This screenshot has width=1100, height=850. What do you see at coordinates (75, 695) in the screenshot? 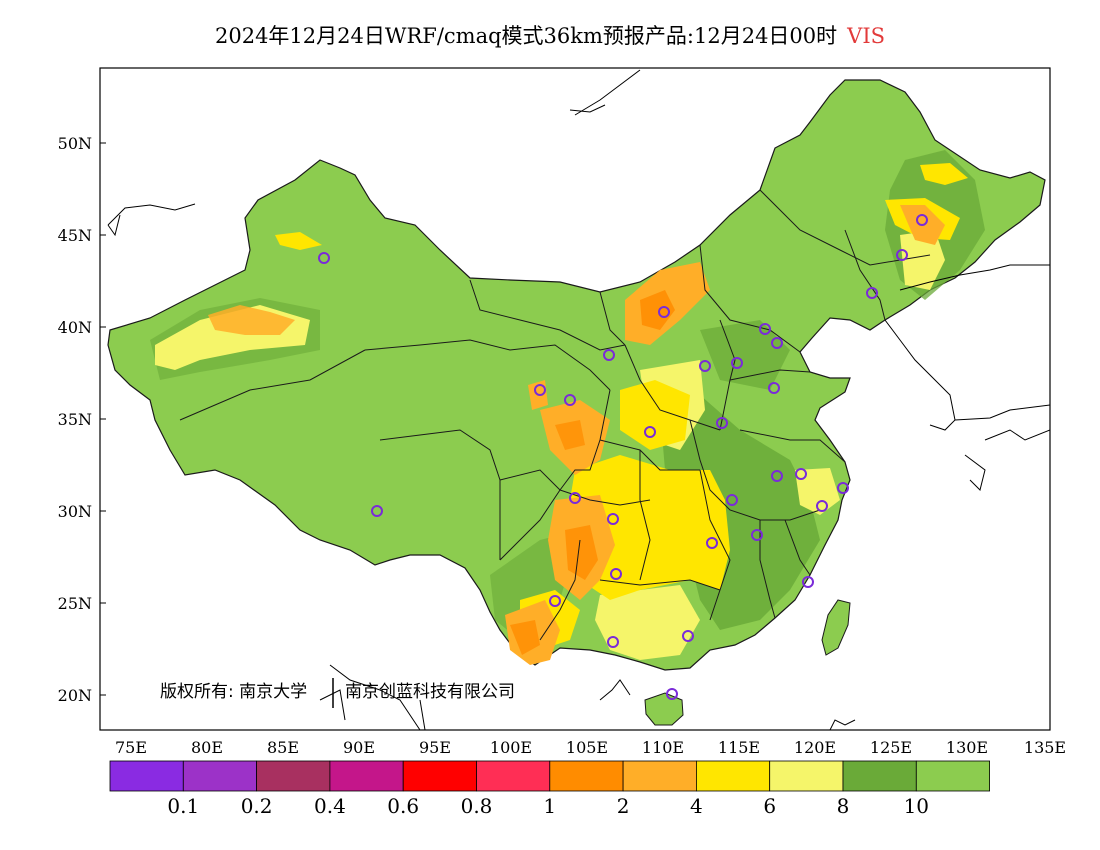
I see `lat-label: 20N` at bounding box center [75, 695].